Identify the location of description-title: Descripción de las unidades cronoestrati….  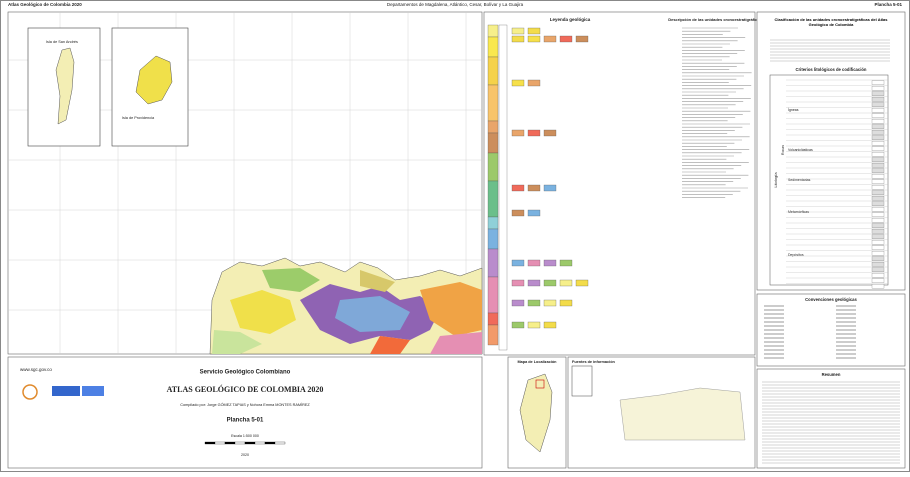
(715, 19).